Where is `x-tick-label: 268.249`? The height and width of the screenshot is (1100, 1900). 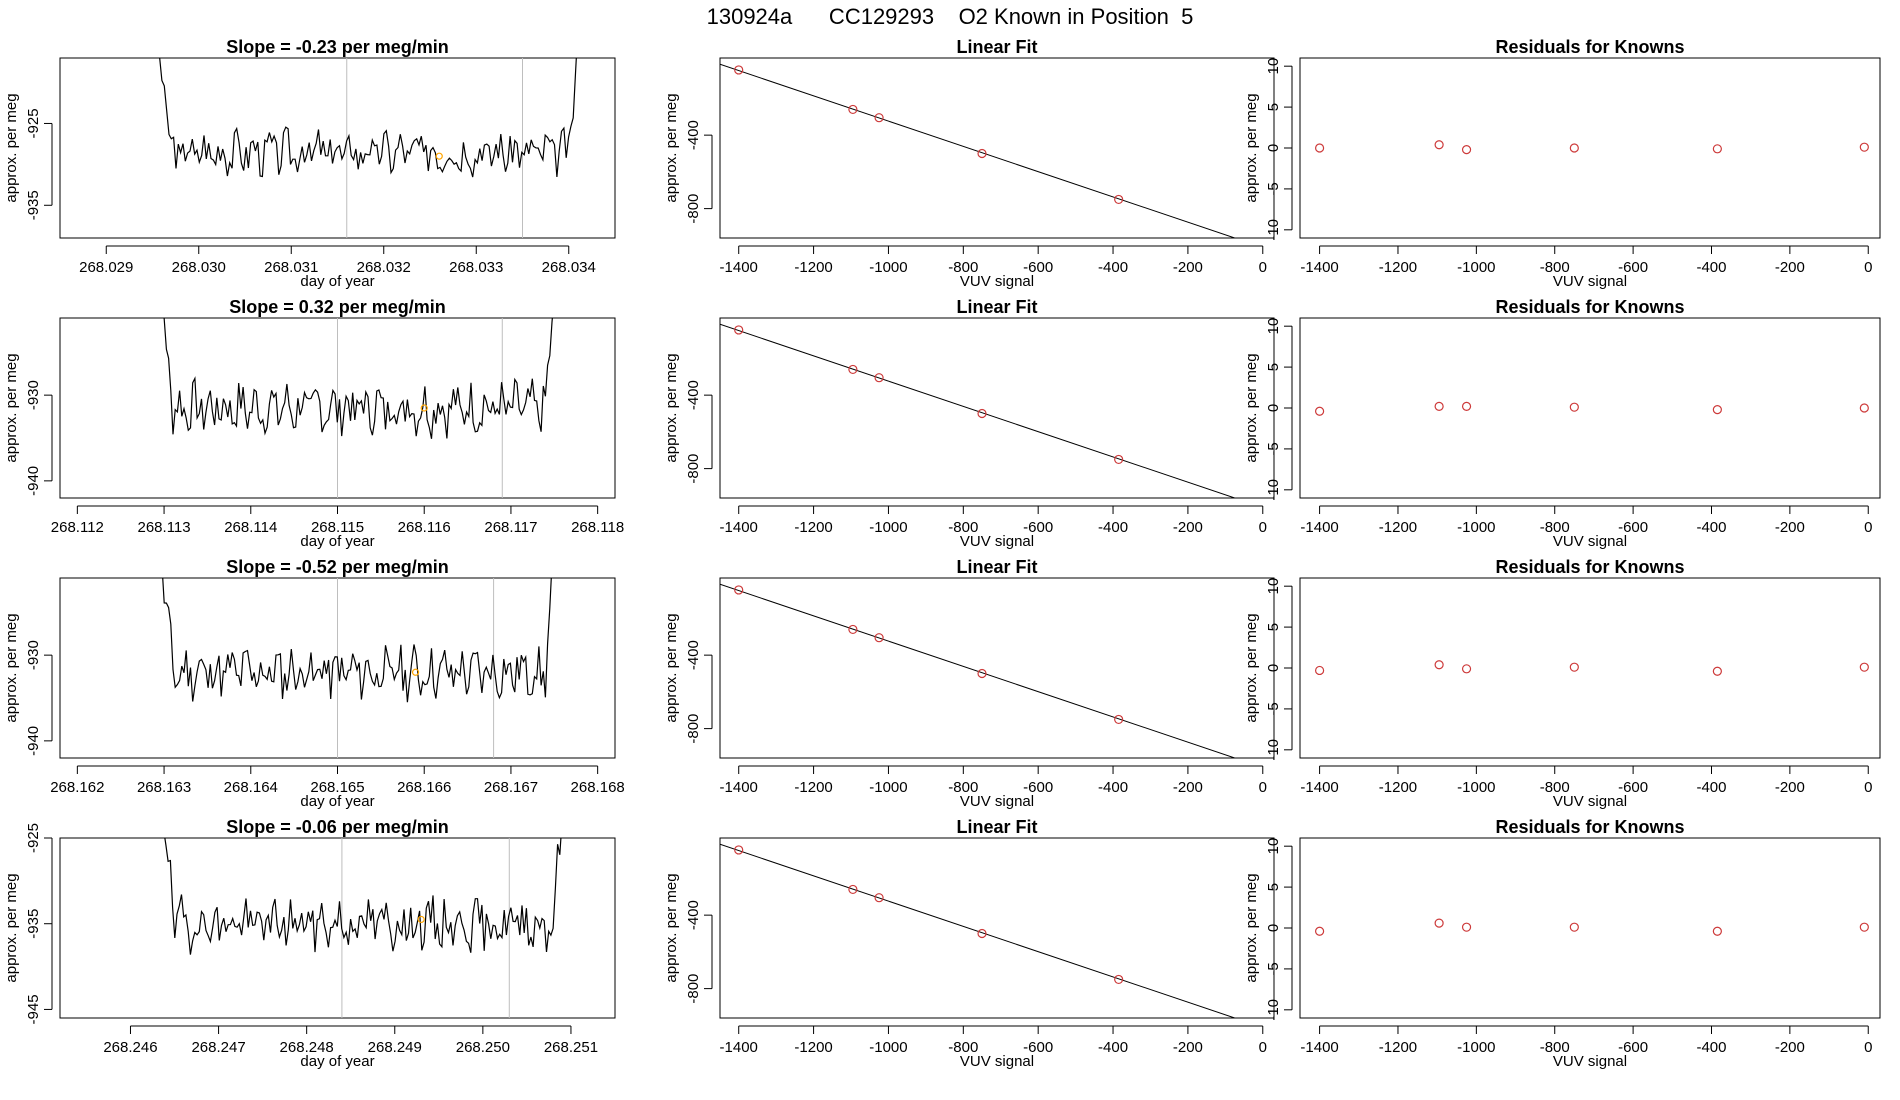
x-tick-label: 268.249 is located at coordinates (395, 1047).